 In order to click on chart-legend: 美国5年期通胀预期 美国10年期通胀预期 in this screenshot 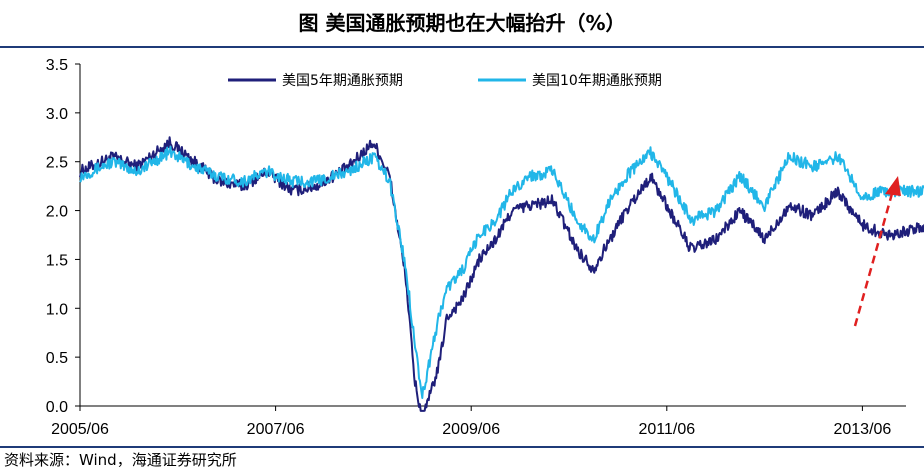, I will do `click(445, 81)`.